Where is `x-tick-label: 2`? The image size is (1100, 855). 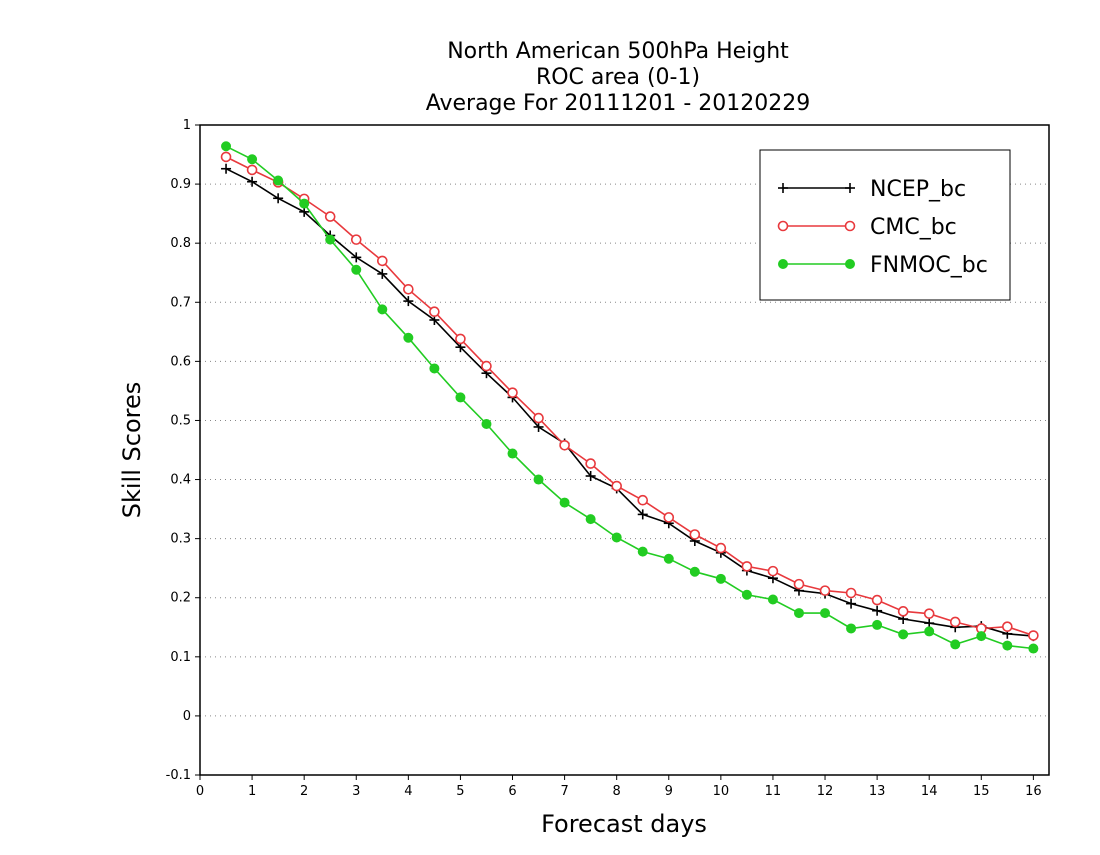
x-tick-label: 2 is located at coordinates (304, 791).